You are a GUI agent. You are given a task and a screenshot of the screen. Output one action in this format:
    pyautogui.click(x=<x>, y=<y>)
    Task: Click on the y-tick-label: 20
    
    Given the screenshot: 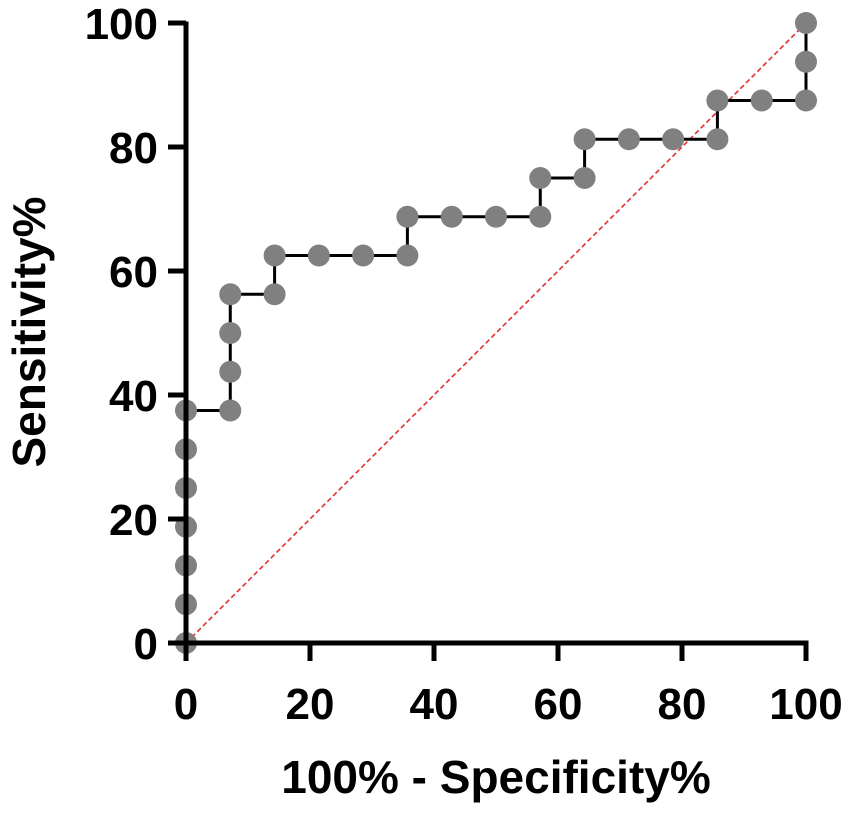 What is the action you would take?
    pyautogui.click(x=133, y=520)
    